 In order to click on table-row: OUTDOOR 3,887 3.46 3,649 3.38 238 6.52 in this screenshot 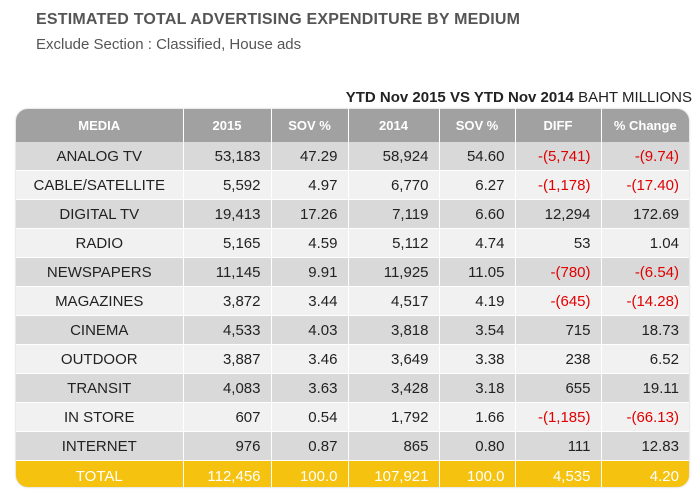, I will do `click(352, 359)`.